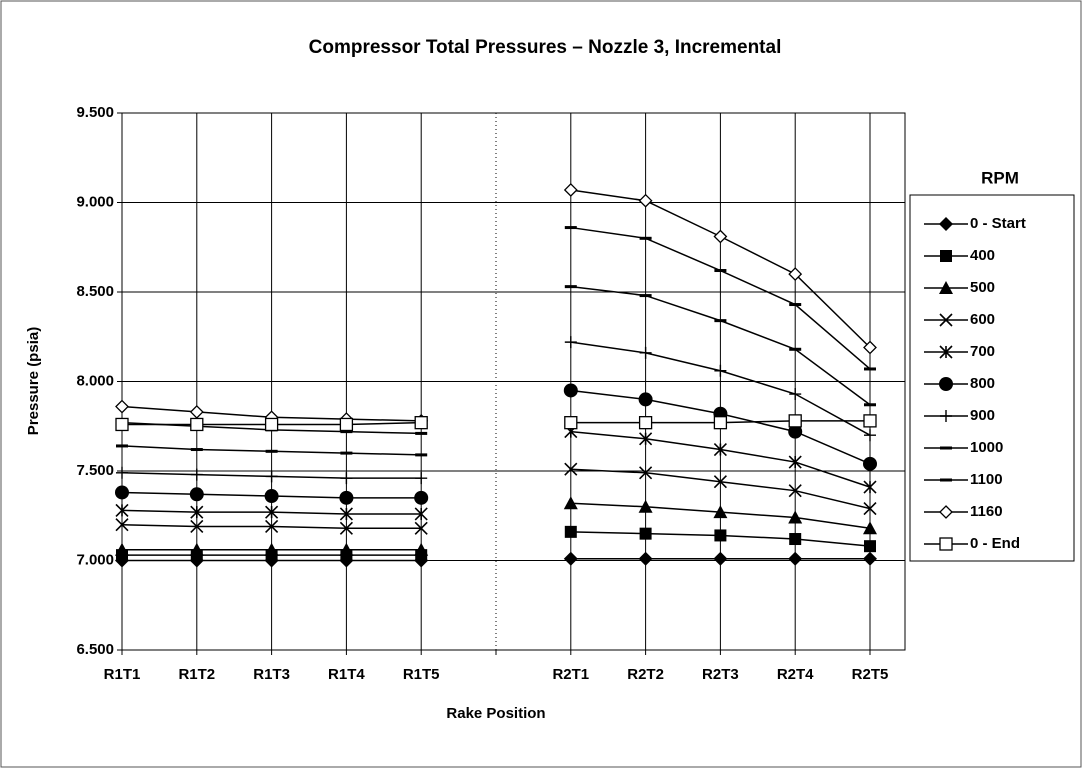  I want to click on y-tick-label: 7.000, so click(95, 559).